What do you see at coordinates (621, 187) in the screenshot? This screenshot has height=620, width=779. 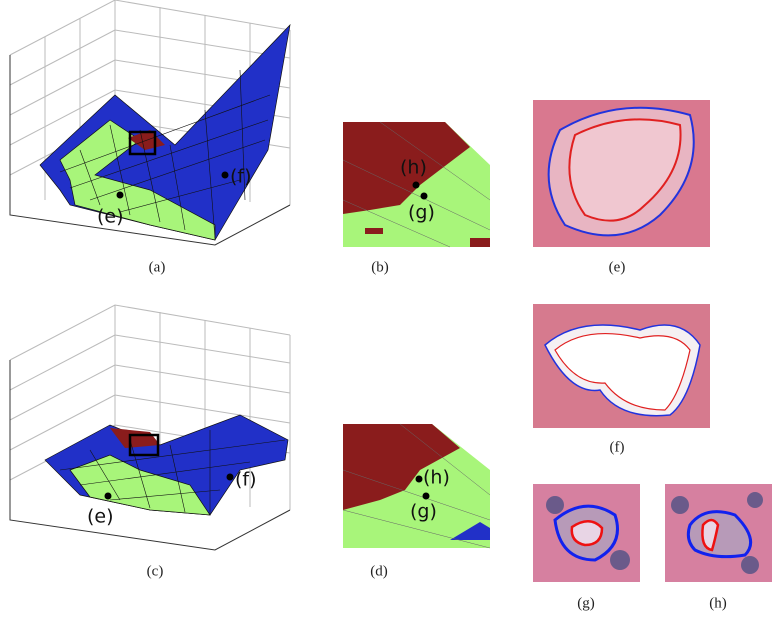 I see `panel-e: (e)` at bounding box center [621, 187].